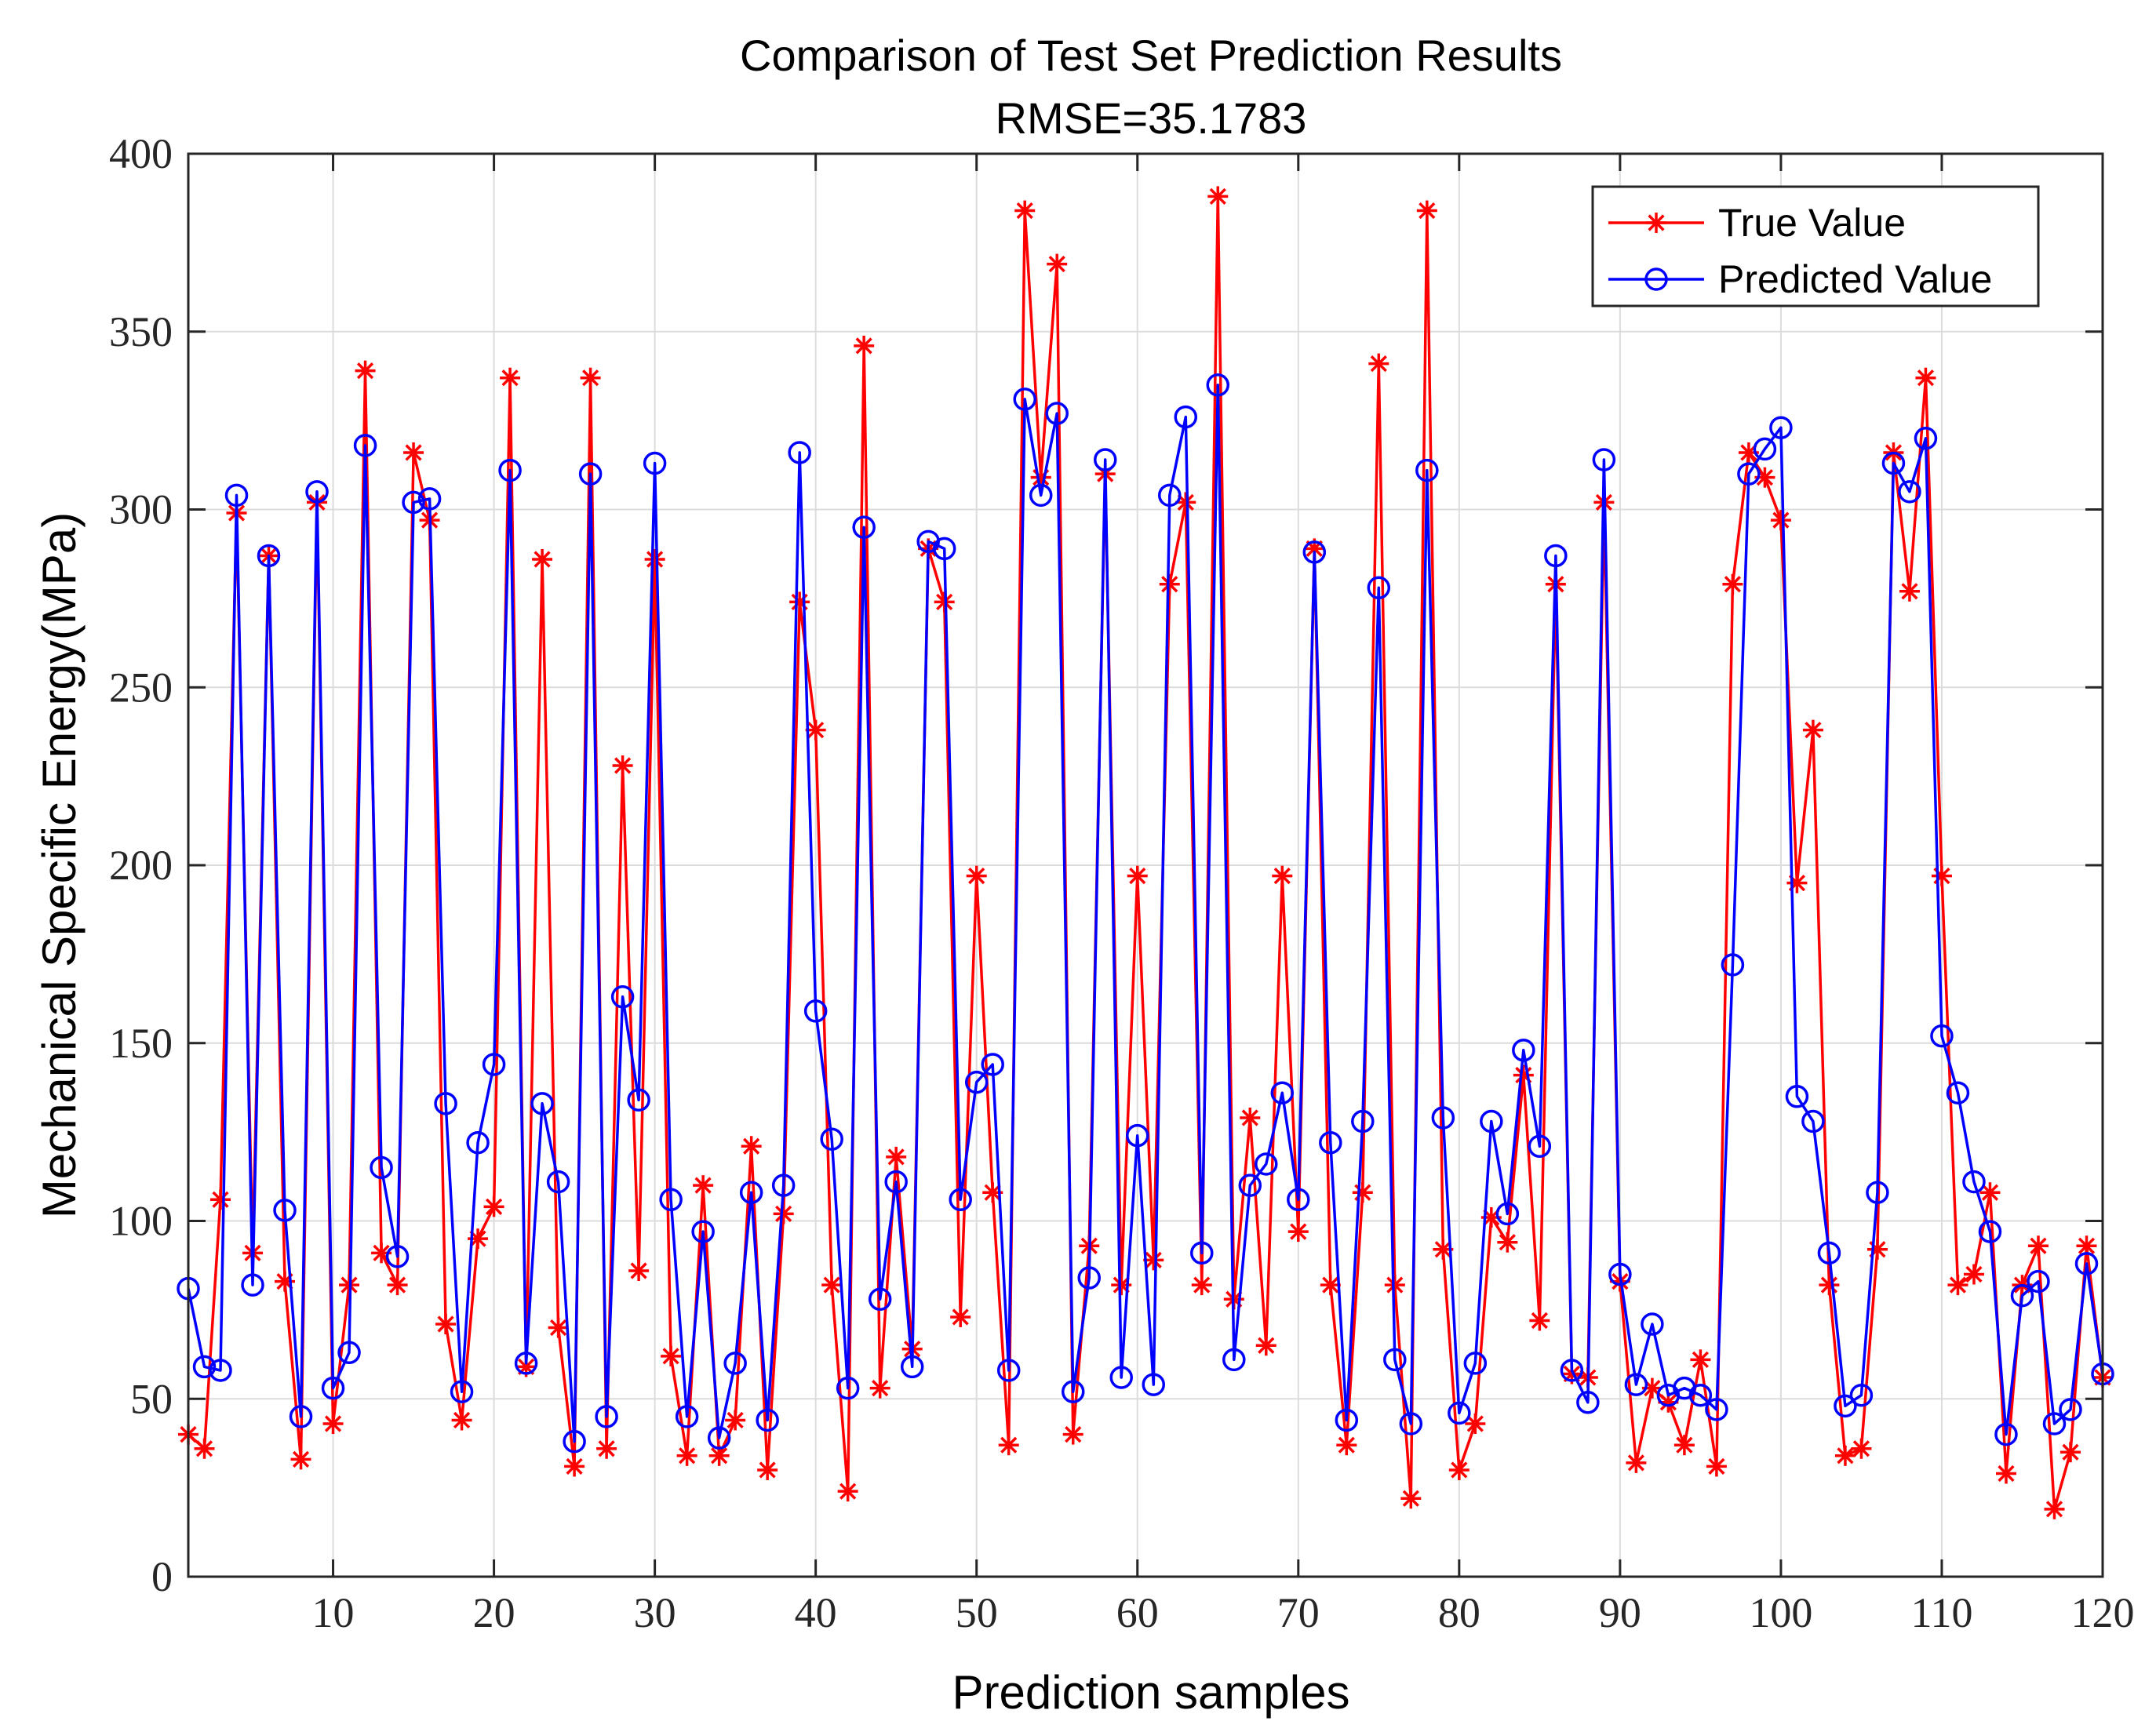  What do you see at coordinates (1815, 246) in the screenshot?
I see `legend: True Value Predicted Value` at bounding box center [1815, 246].